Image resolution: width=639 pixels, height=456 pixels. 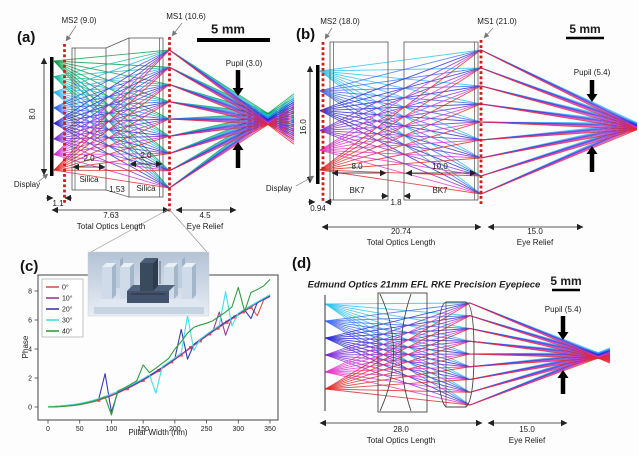 I want to click on svg-text: 30°, so click(x=67, y=321).